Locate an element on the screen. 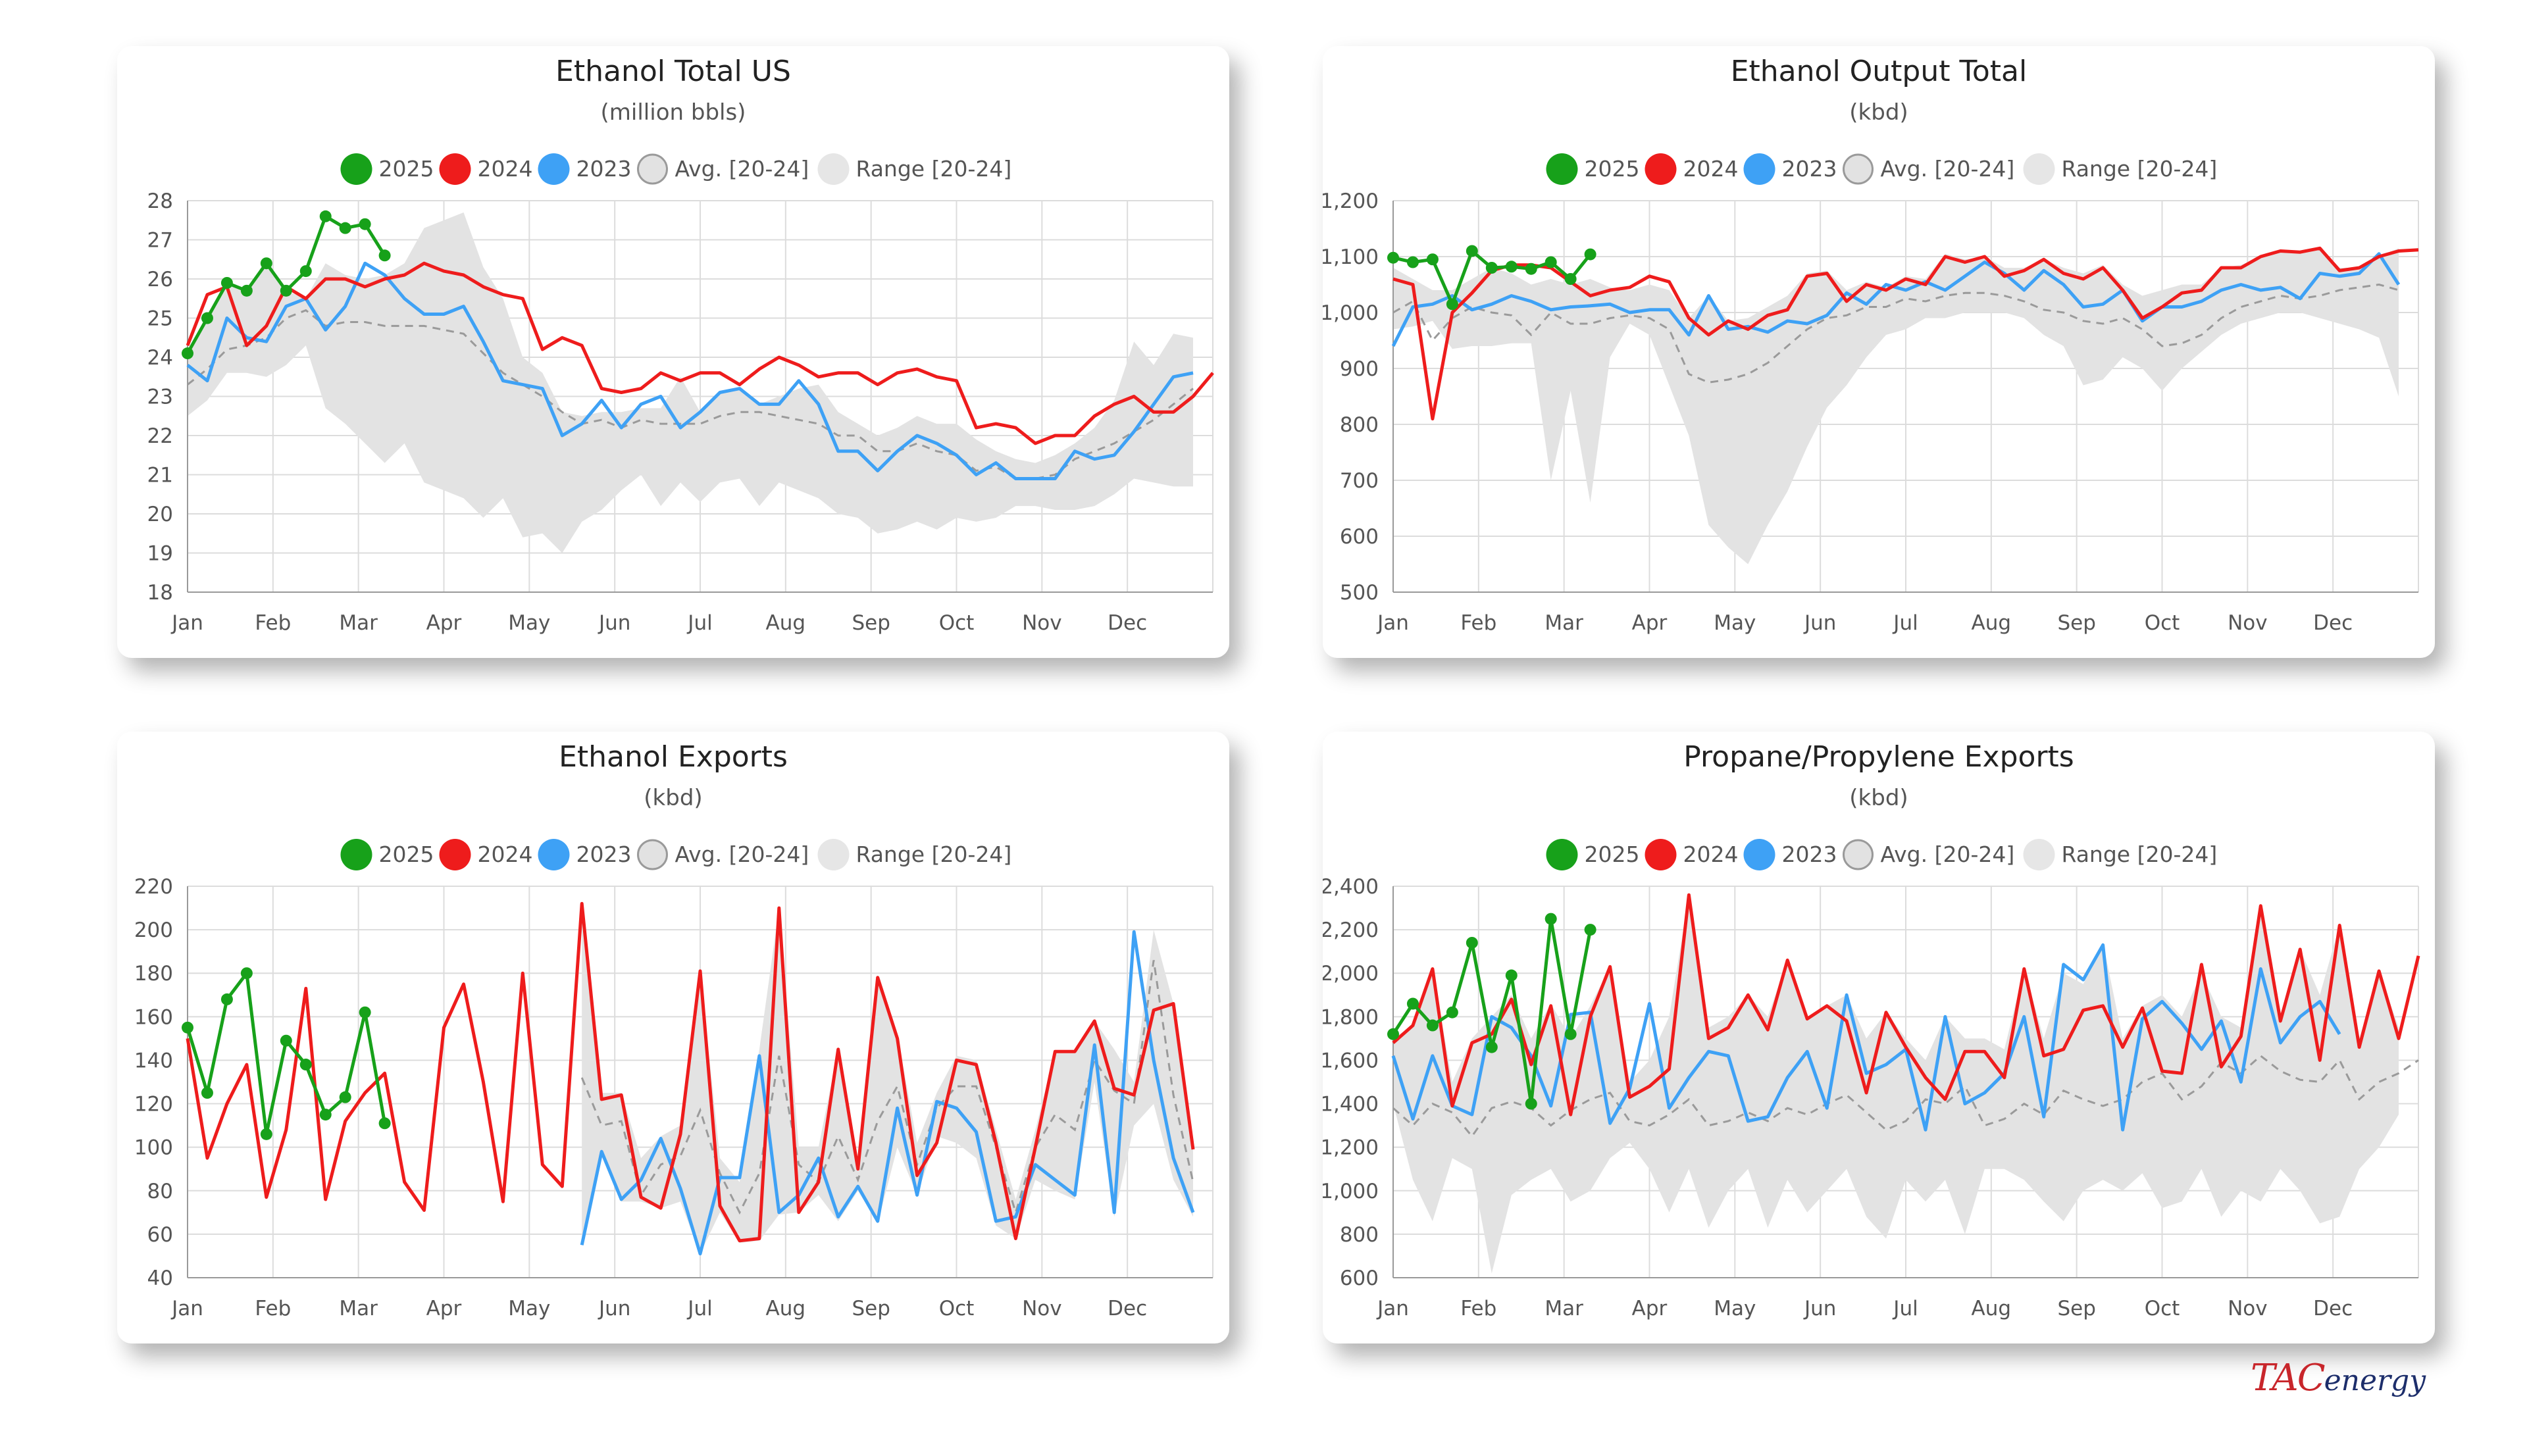 This screenshot has width=2527, height=1456. x-tick-label: Aug is located at coordinates (786, 1308).